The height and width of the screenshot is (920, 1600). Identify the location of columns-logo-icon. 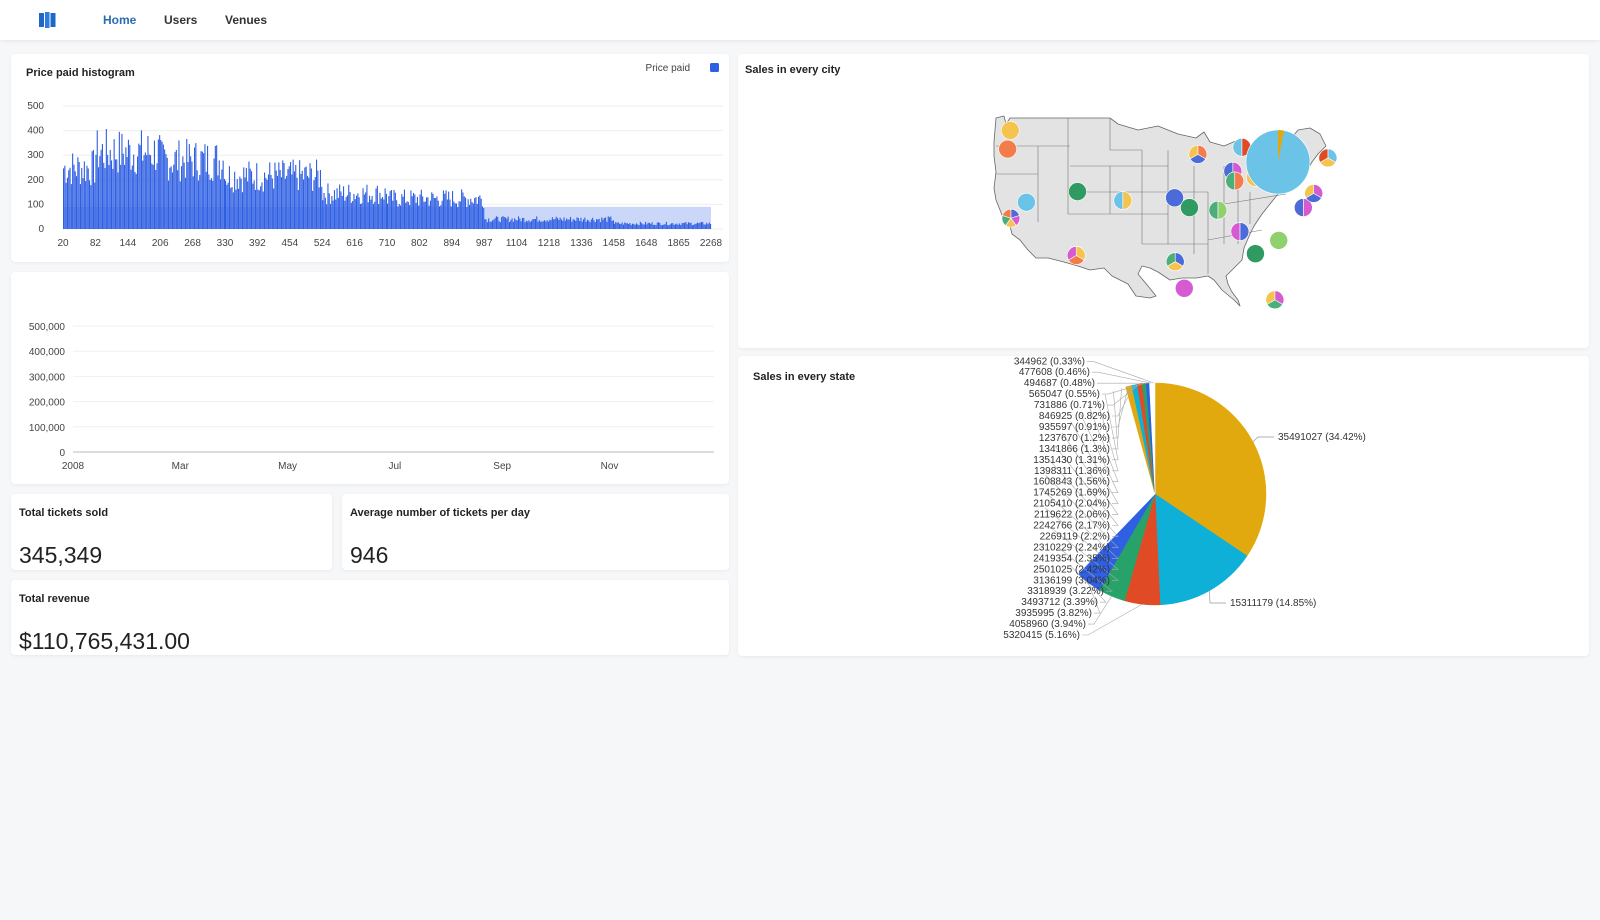
(47, 20).